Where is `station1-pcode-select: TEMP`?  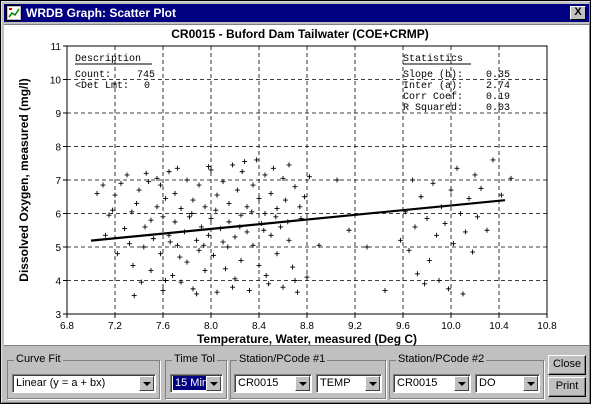 station1-pcode-select: TEMP is located at coordinates (349, 383).